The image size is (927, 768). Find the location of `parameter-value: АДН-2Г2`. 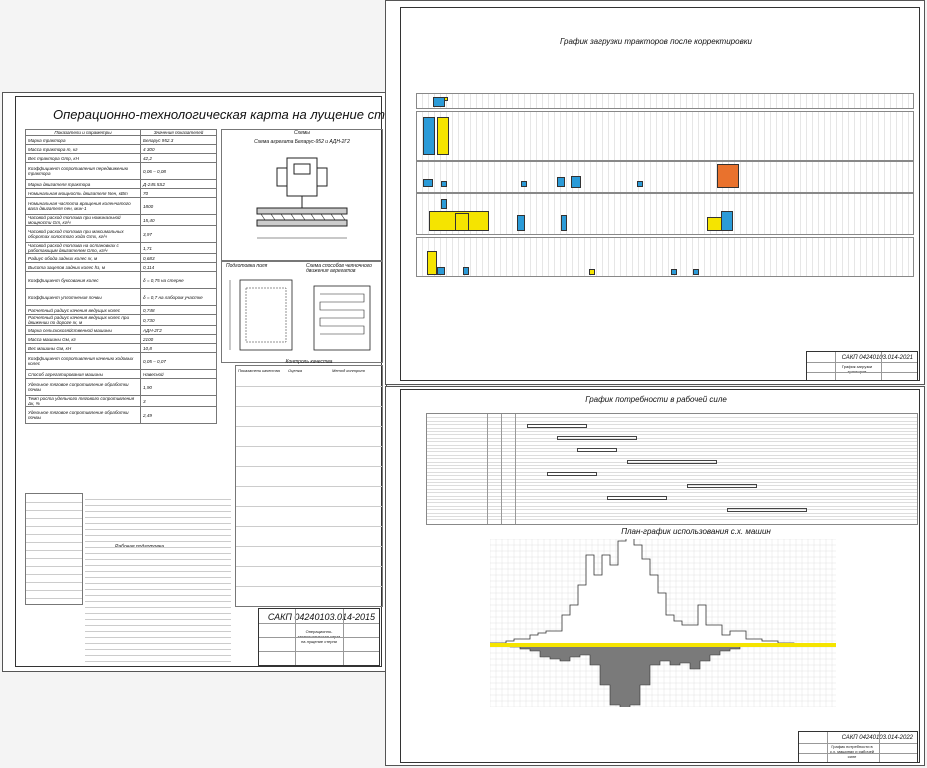

parameter-value: АДН-2Г2 is located at coordinates (178, 330).